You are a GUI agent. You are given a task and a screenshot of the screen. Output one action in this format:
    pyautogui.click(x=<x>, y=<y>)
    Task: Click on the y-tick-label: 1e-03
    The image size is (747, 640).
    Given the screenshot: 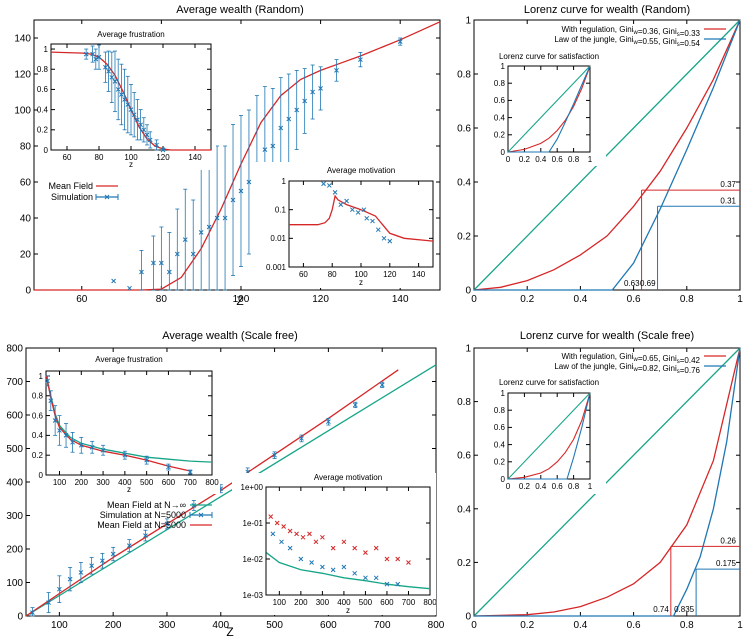 What is the action you would take?
    pyautogui.click(x=253, y=595)
    